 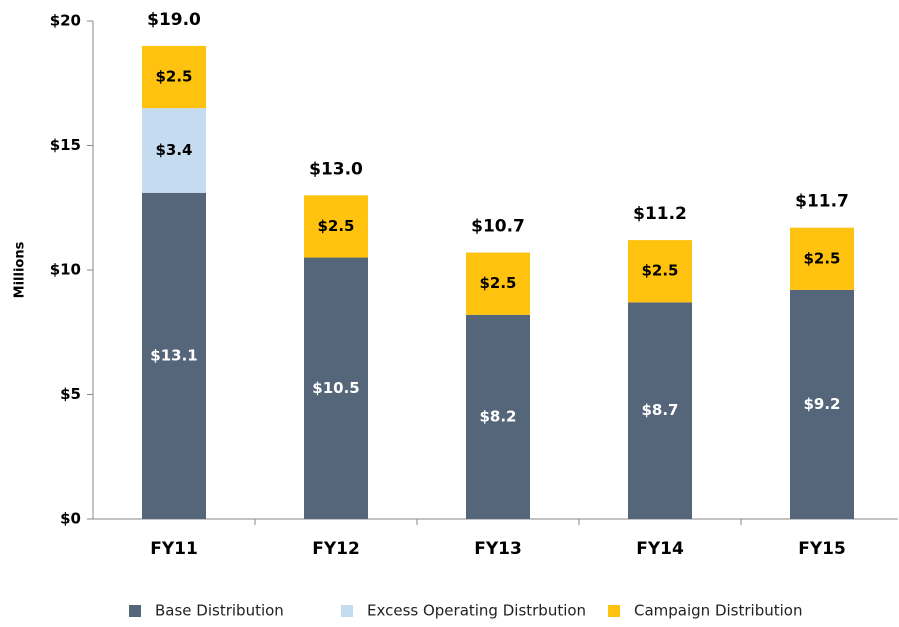 I want to click on total-label: $10.7, so click(x=498, y=227).